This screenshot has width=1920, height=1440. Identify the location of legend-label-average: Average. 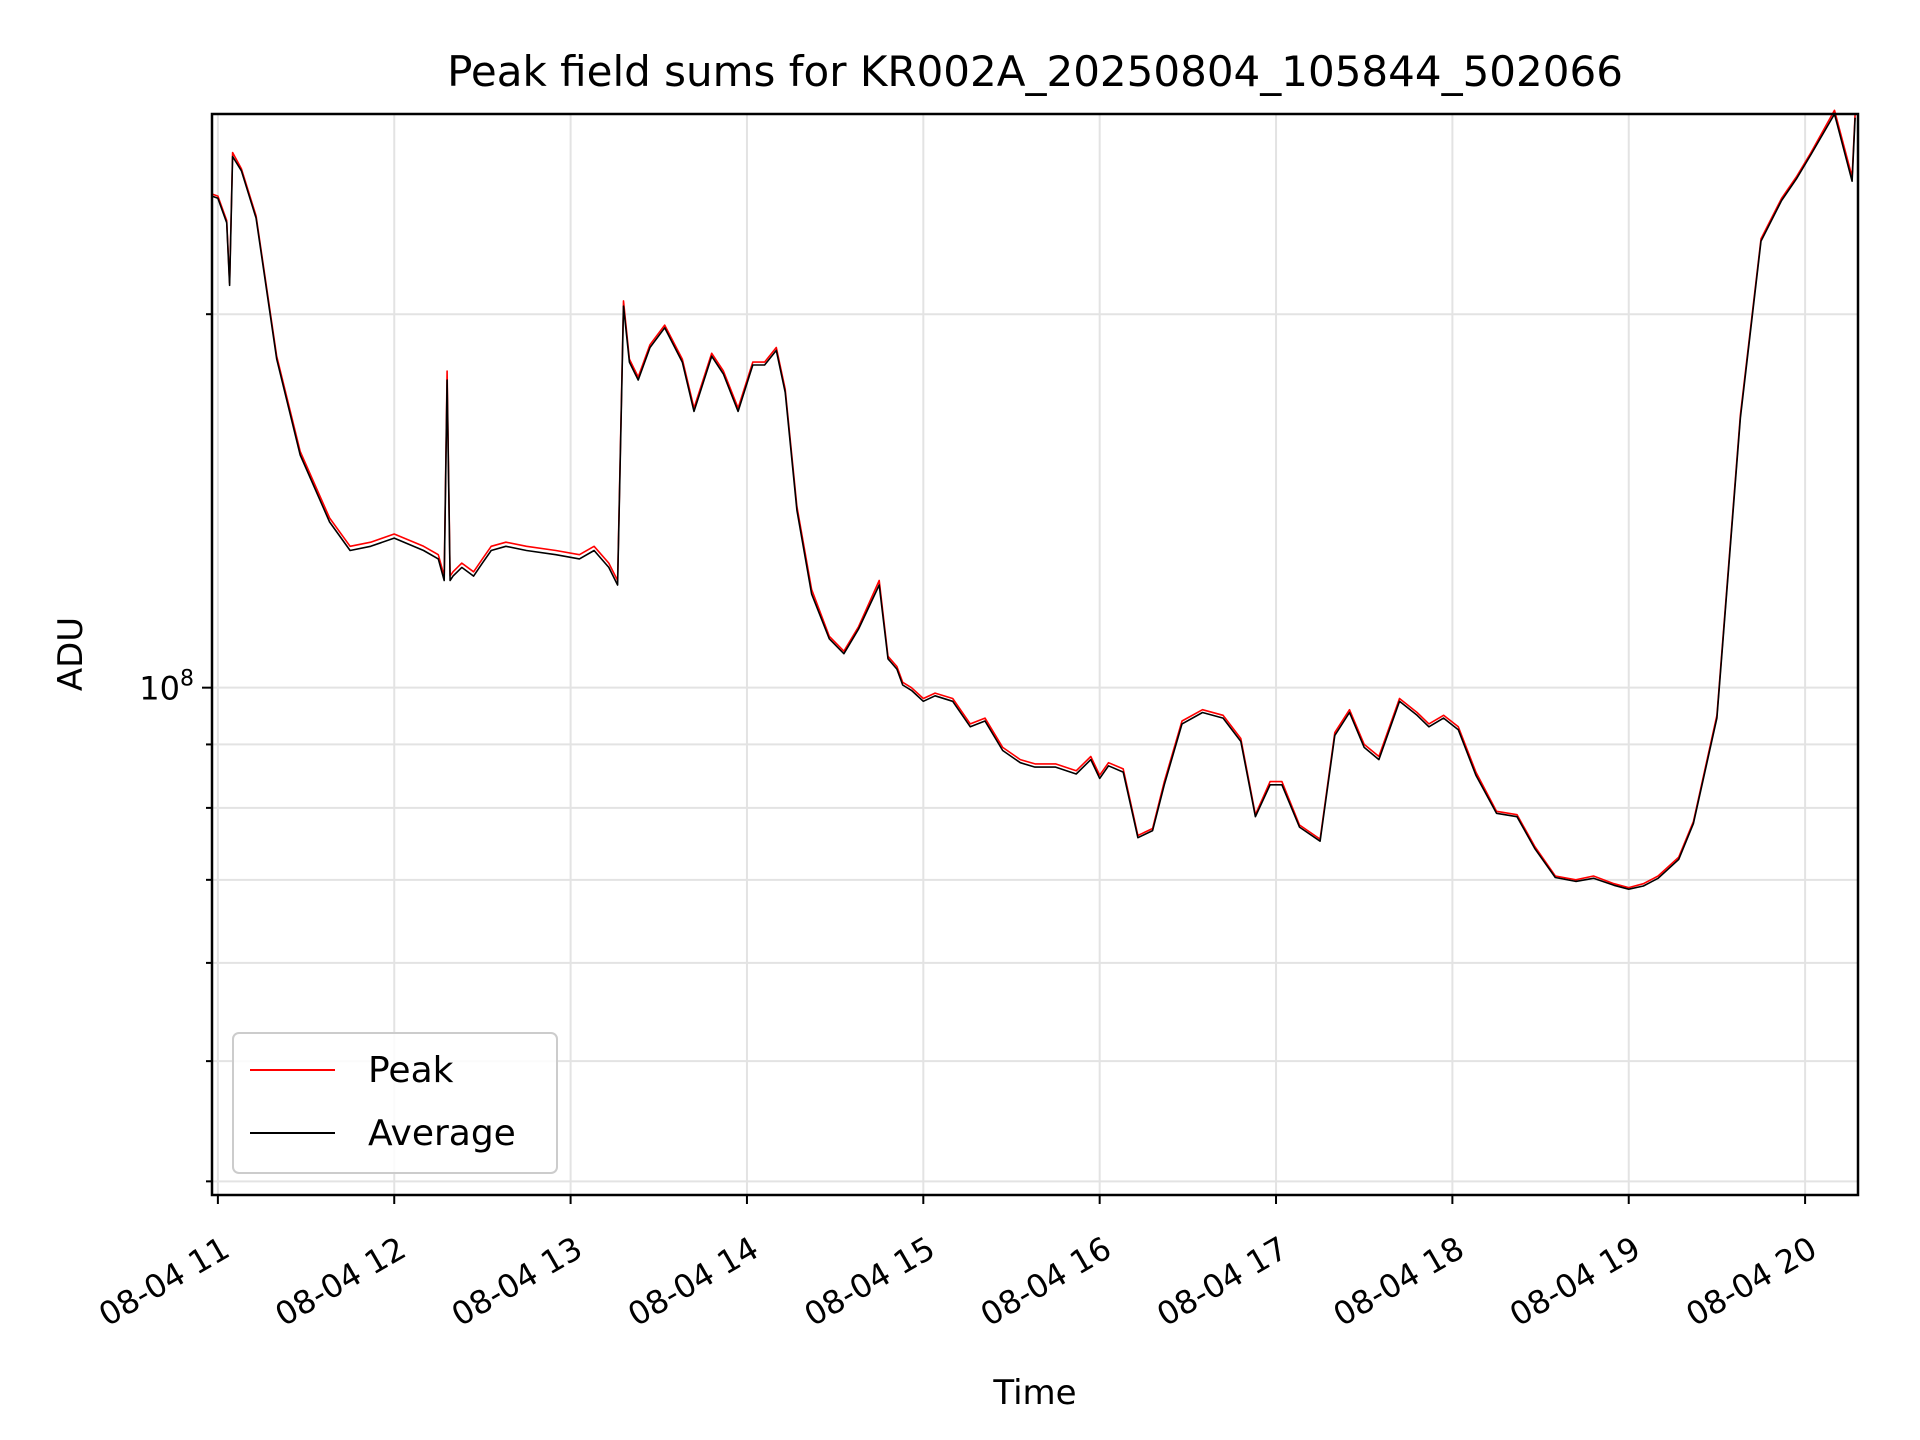
(442, 1133).